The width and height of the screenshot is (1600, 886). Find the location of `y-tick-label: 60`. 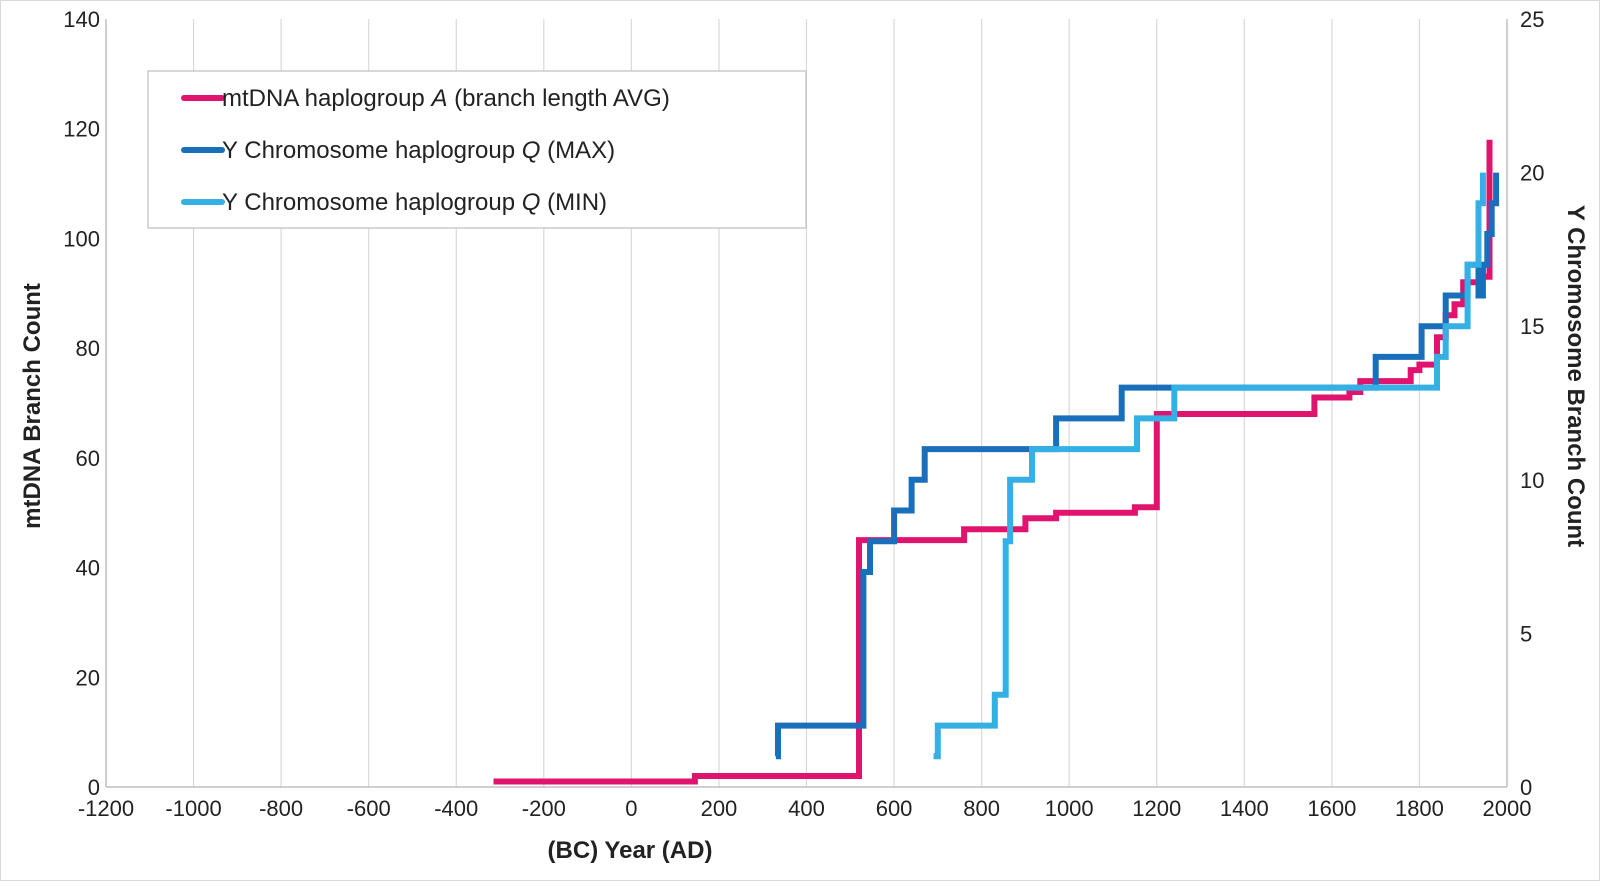

y-tick-label: 60 is located at coordinates (88, 458).